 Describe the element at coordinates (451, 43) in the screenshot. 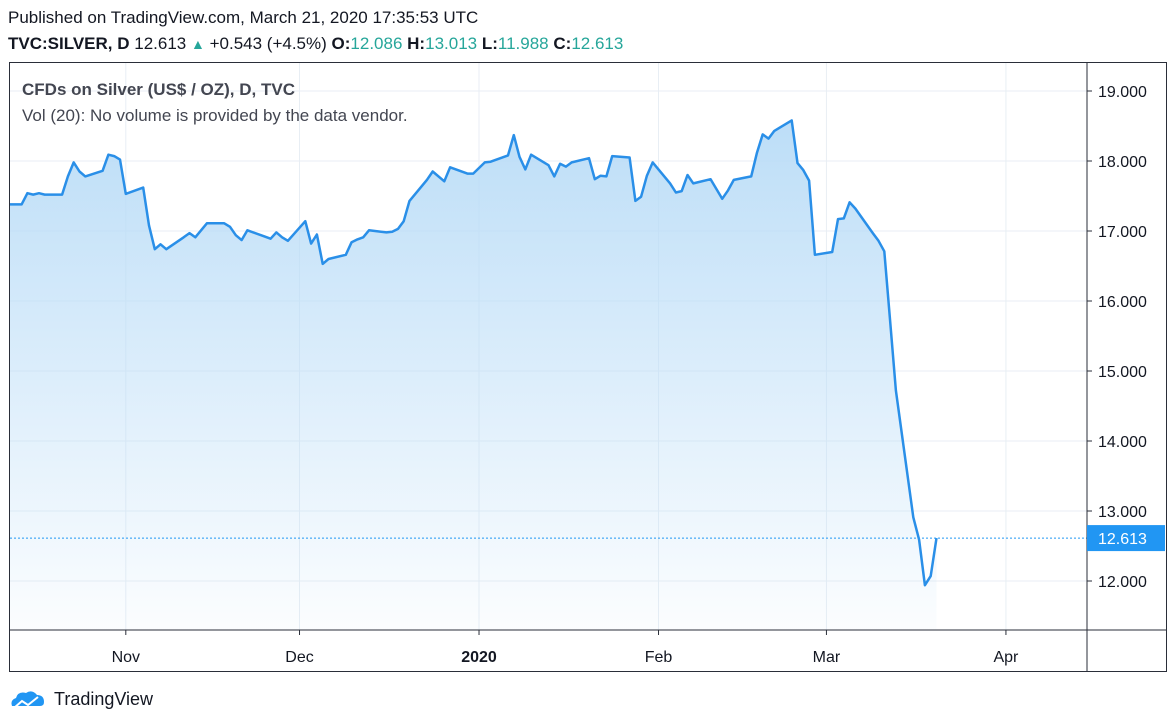

I see `high-value: 13.013` at that location.